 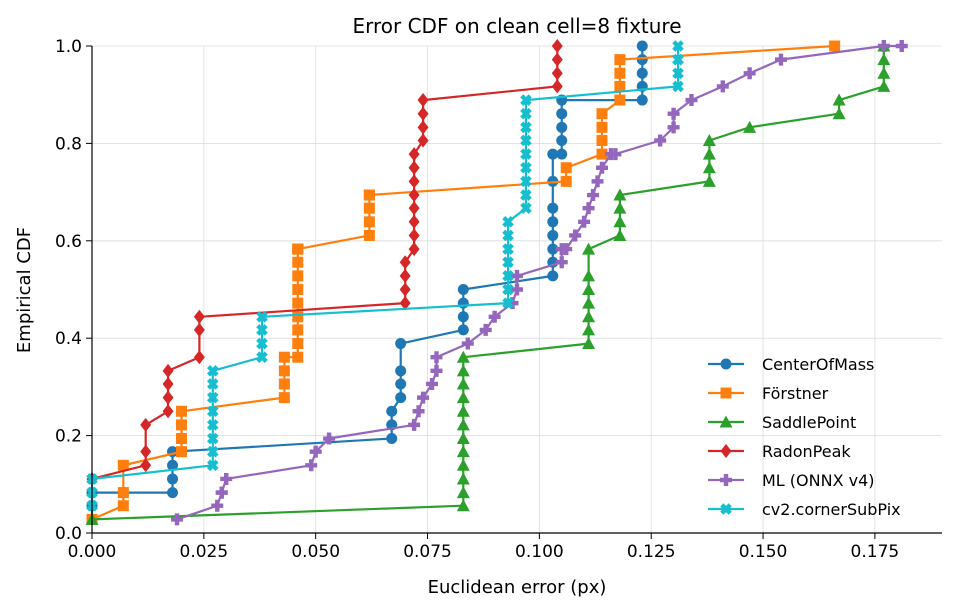 What do you see at coordinates (875, 552) in the screenshot?
I see `x-tick-label: 0.175` at bounding box center [875, 552].